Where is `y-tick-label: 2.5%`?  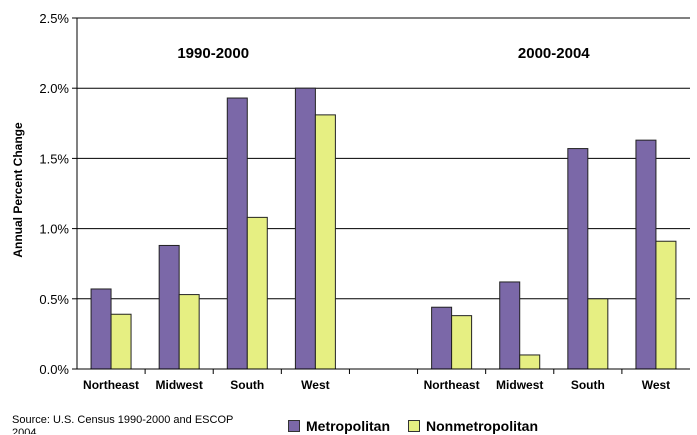
y-tick-label: 2.5% is located at coordinates (54, 18).